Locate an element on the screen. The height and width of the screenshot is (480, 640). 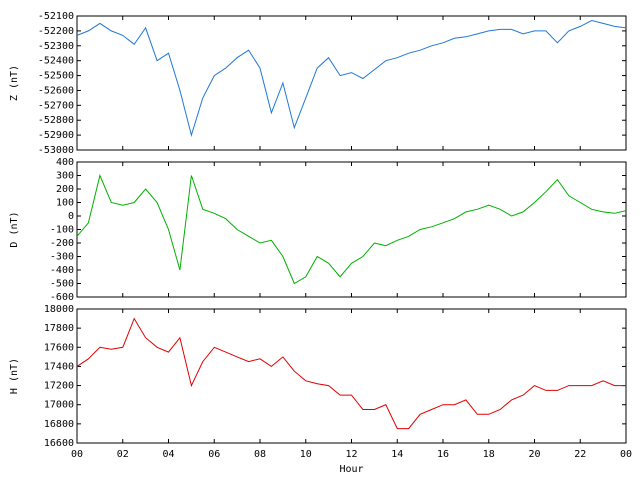
y-tick-label: -400 is located at coordinates (62, 270).